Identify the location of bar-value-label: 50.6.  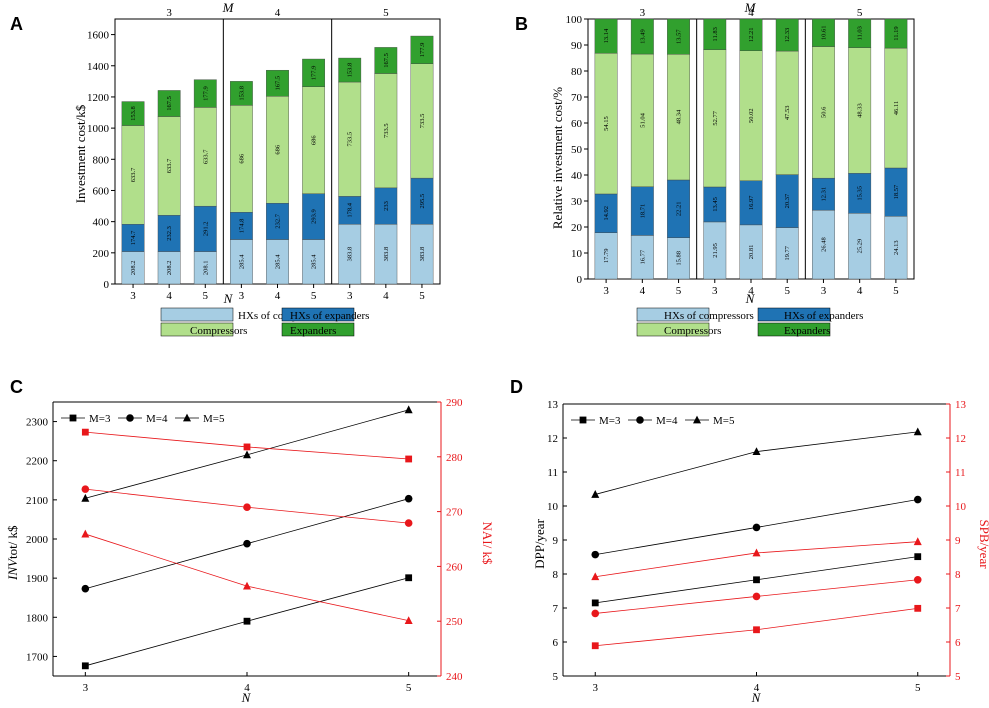
(823, 112).